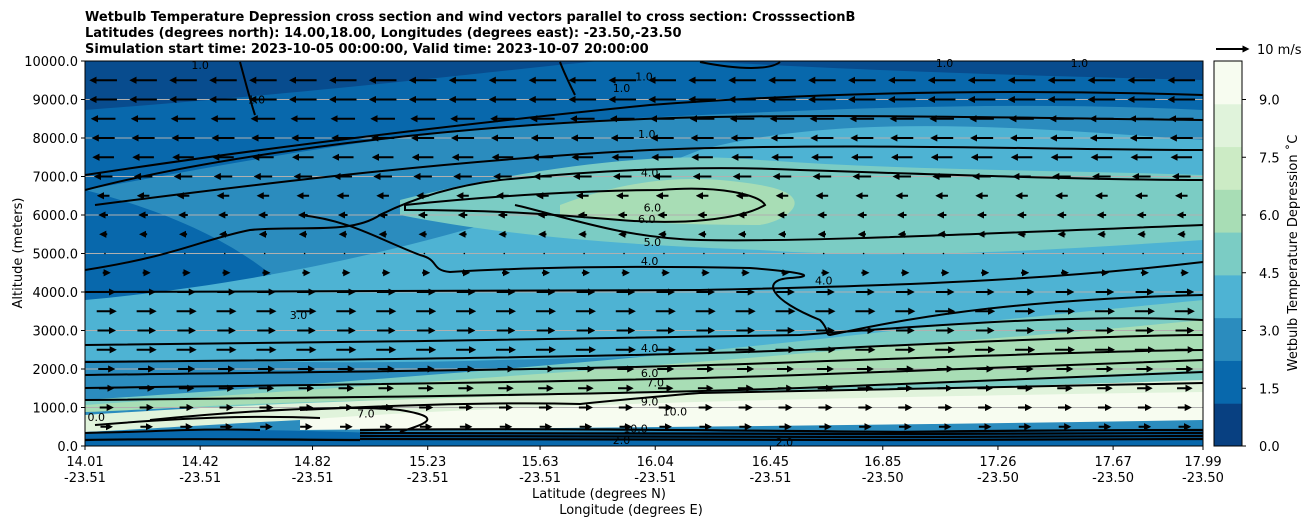 This screenshot has width=1312, height=526. Describe the element at coordinates (650, 402) in the screenshot. I see `contour-label: 9.0` at that location.